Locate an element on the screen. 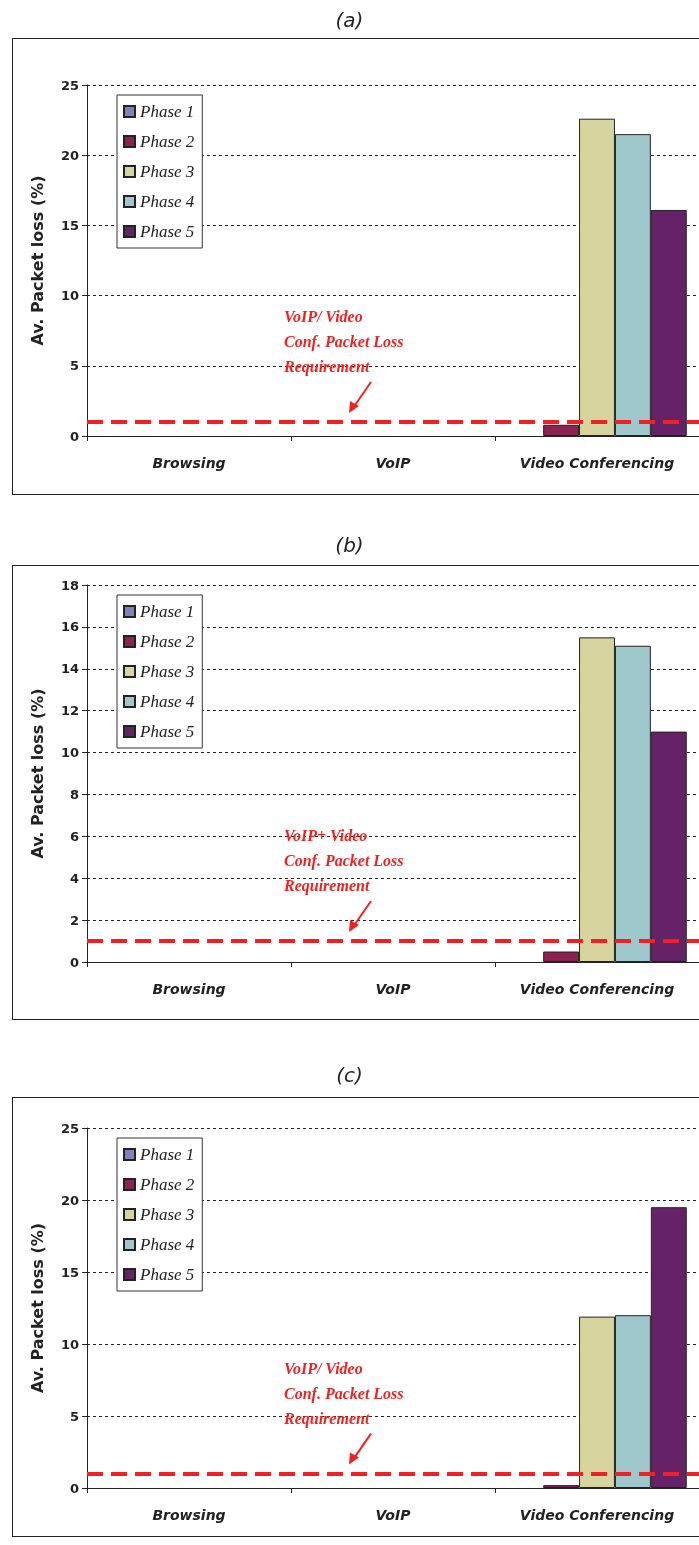 This screenshot has width=699, height=1545. chart-title: (c) is located at coordinates (349, 1075).